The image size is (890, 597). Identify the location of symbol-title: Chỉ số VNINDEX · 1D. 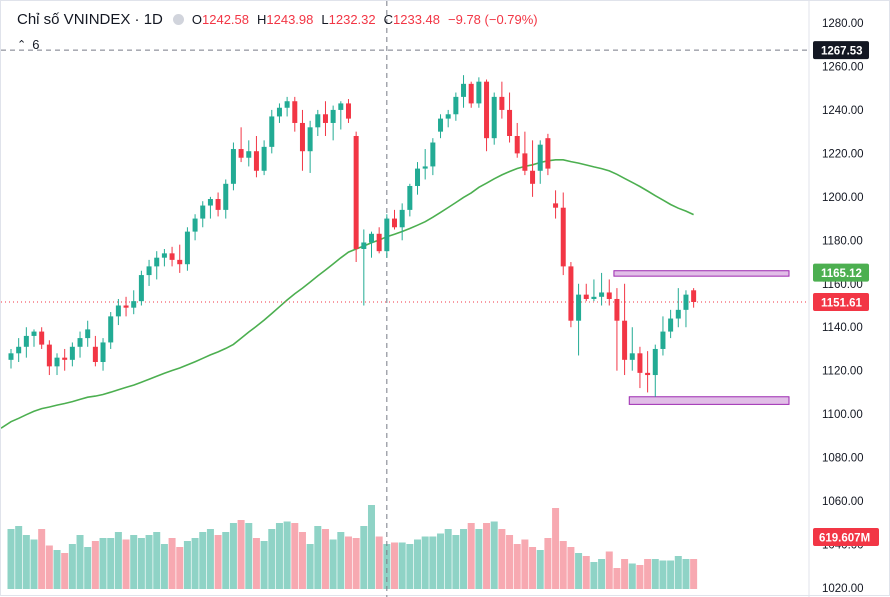
(90, 19).